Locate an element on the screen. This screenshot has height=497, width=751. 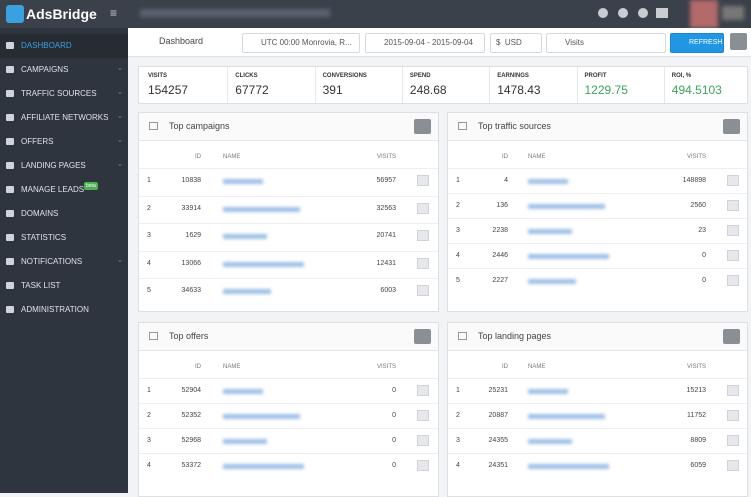
column-header: NAME is located at coordinates (232, 157).